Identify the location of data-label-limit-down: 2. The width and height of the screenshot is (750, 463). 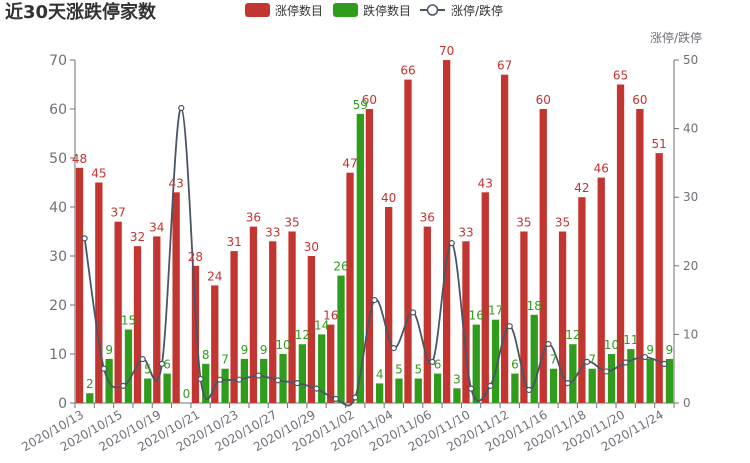
(90, 384).